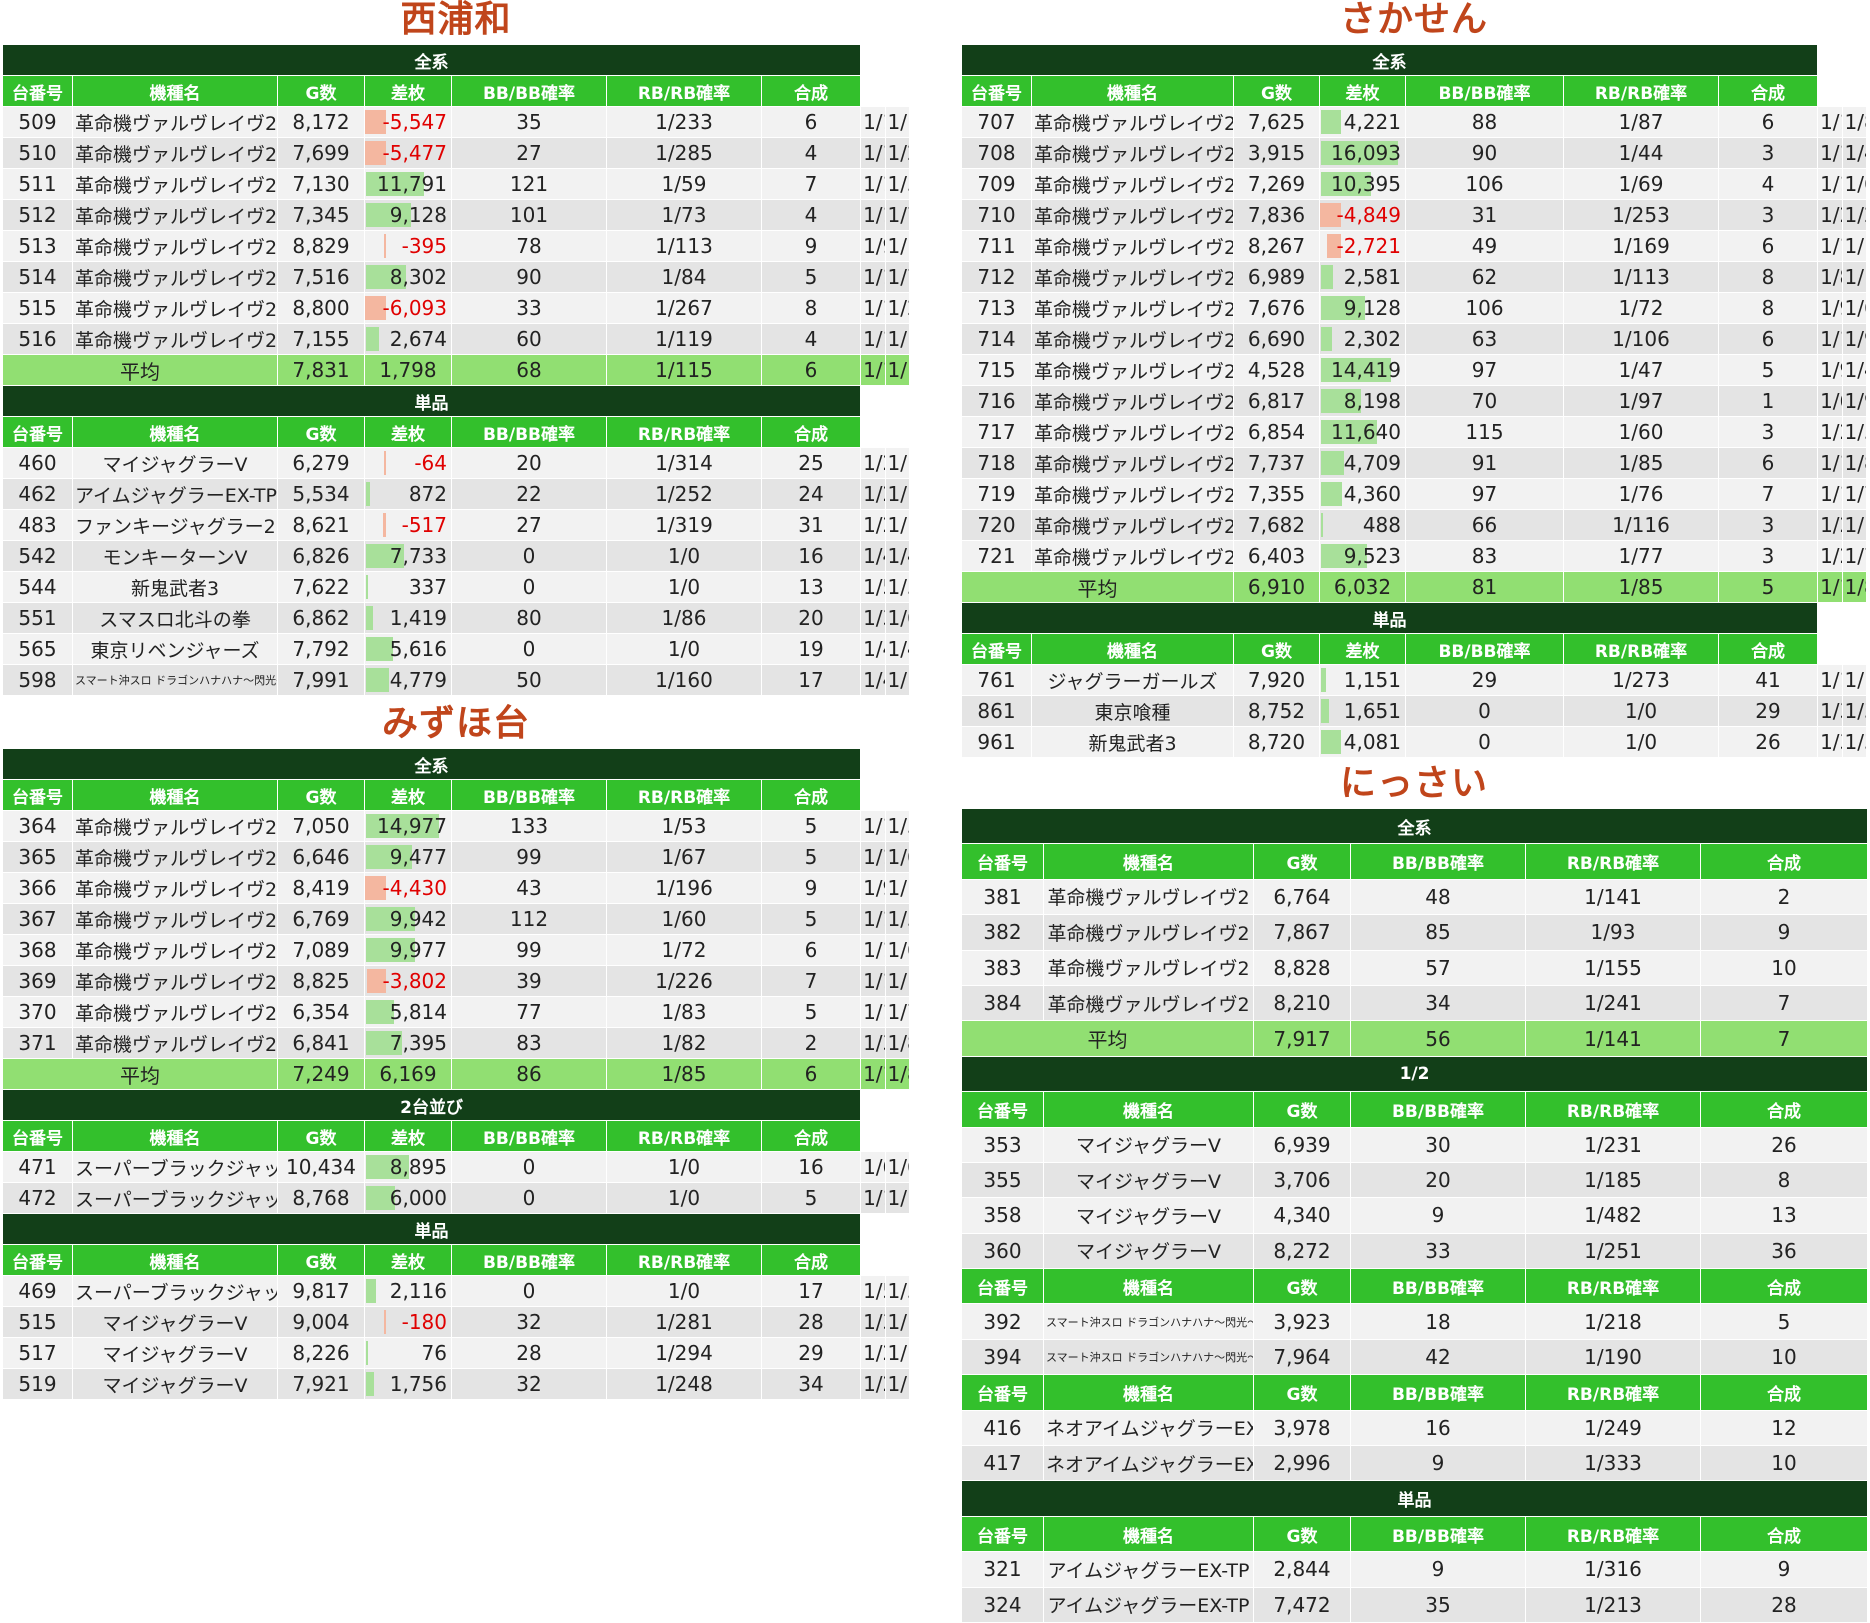 Image resolution: width=1870 pixels, height=1623 pixels. Describe the element at coordinates (1276, 122) in the screenshot. I see `table-cell: 7,625` at that location.